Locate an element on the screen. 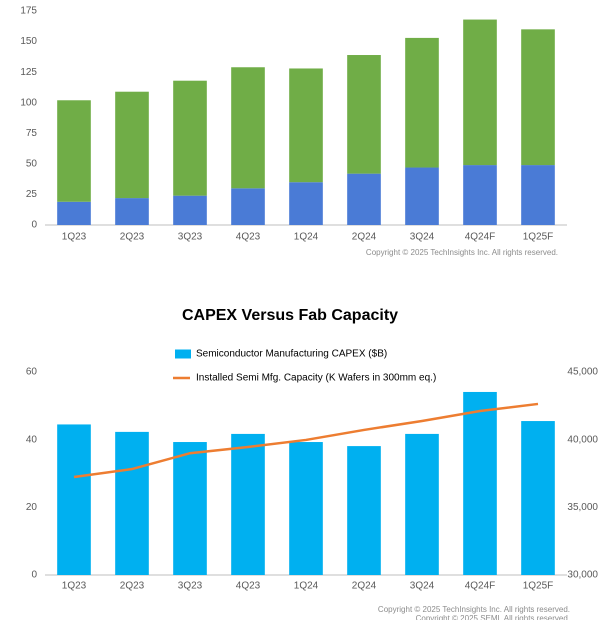 The height and width of the screenshot is (620, 600). y-tick-label: 40 is located at coordinates (32, 439).